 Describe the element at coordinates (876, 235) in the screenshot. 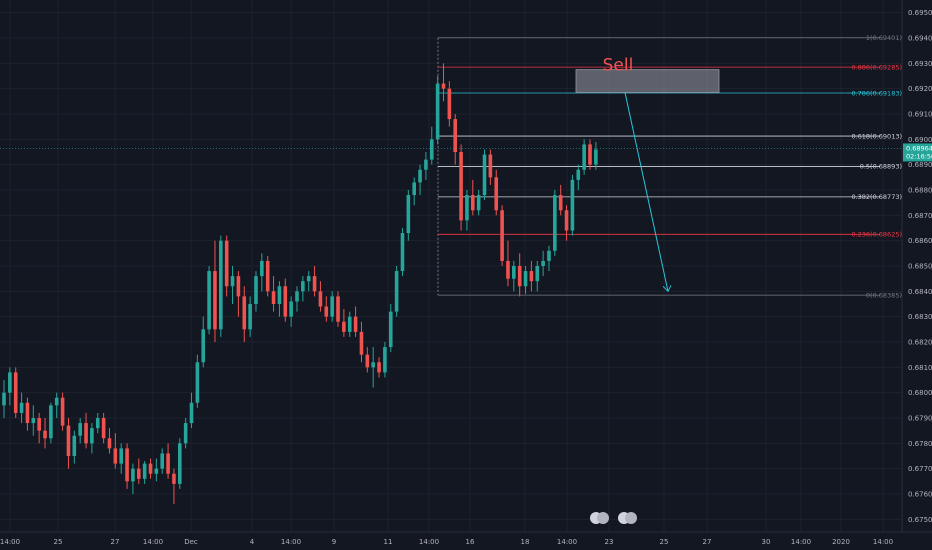

I see `fib-level-label: 0.236(0.68625)` at that location.